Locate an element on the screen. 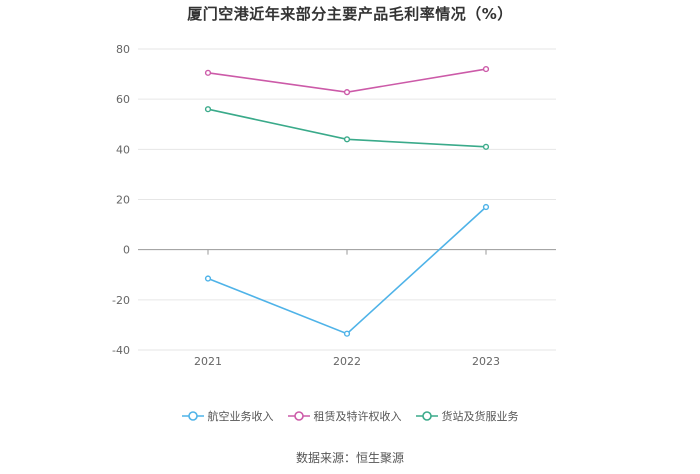  legend-item: 货站及货服业务 is located at coordinates (467, 416).